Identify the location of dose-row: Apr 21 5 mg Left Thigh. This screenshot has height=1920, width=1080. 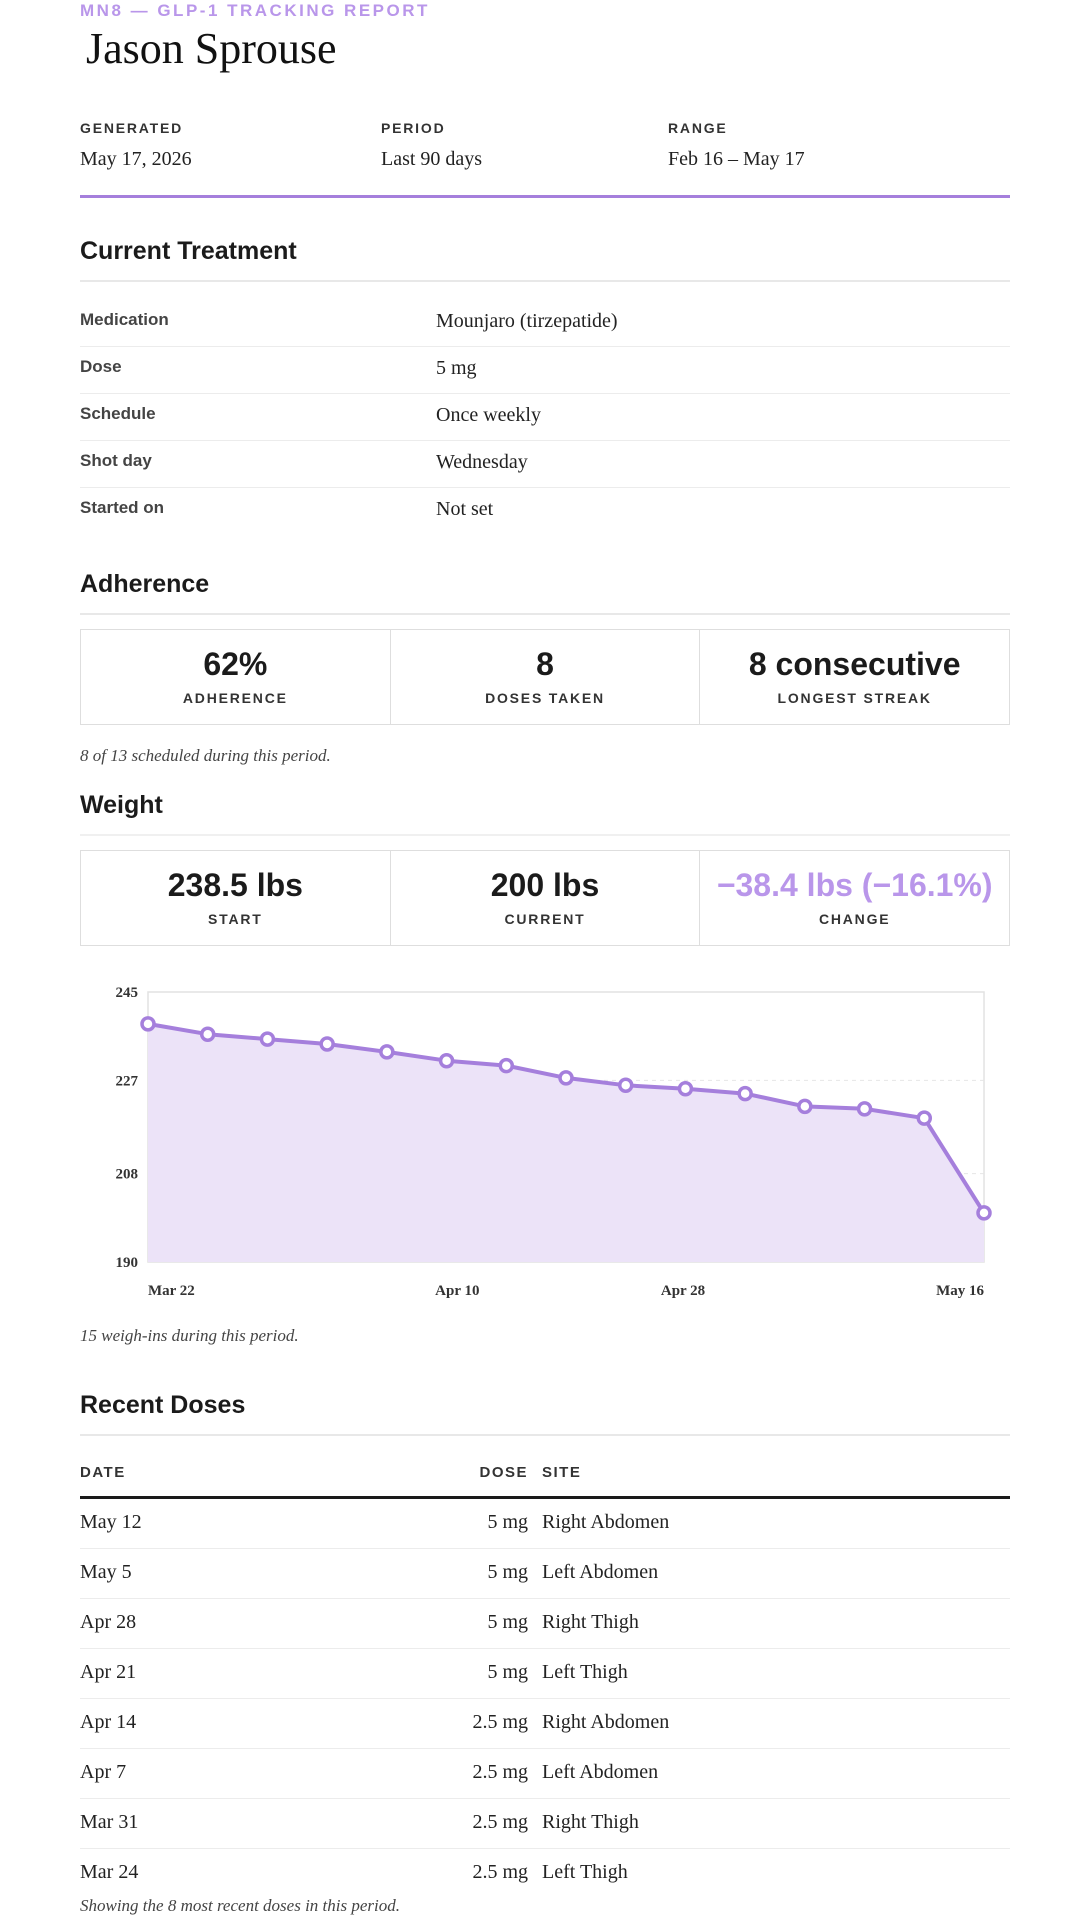
(545, 1674).